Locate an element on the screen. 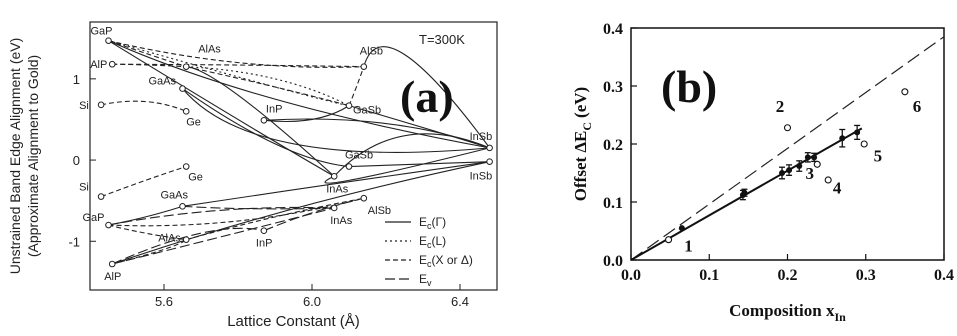  panel-b-x-tick-label-4: 0.4 is located at coordinates (944, 275).